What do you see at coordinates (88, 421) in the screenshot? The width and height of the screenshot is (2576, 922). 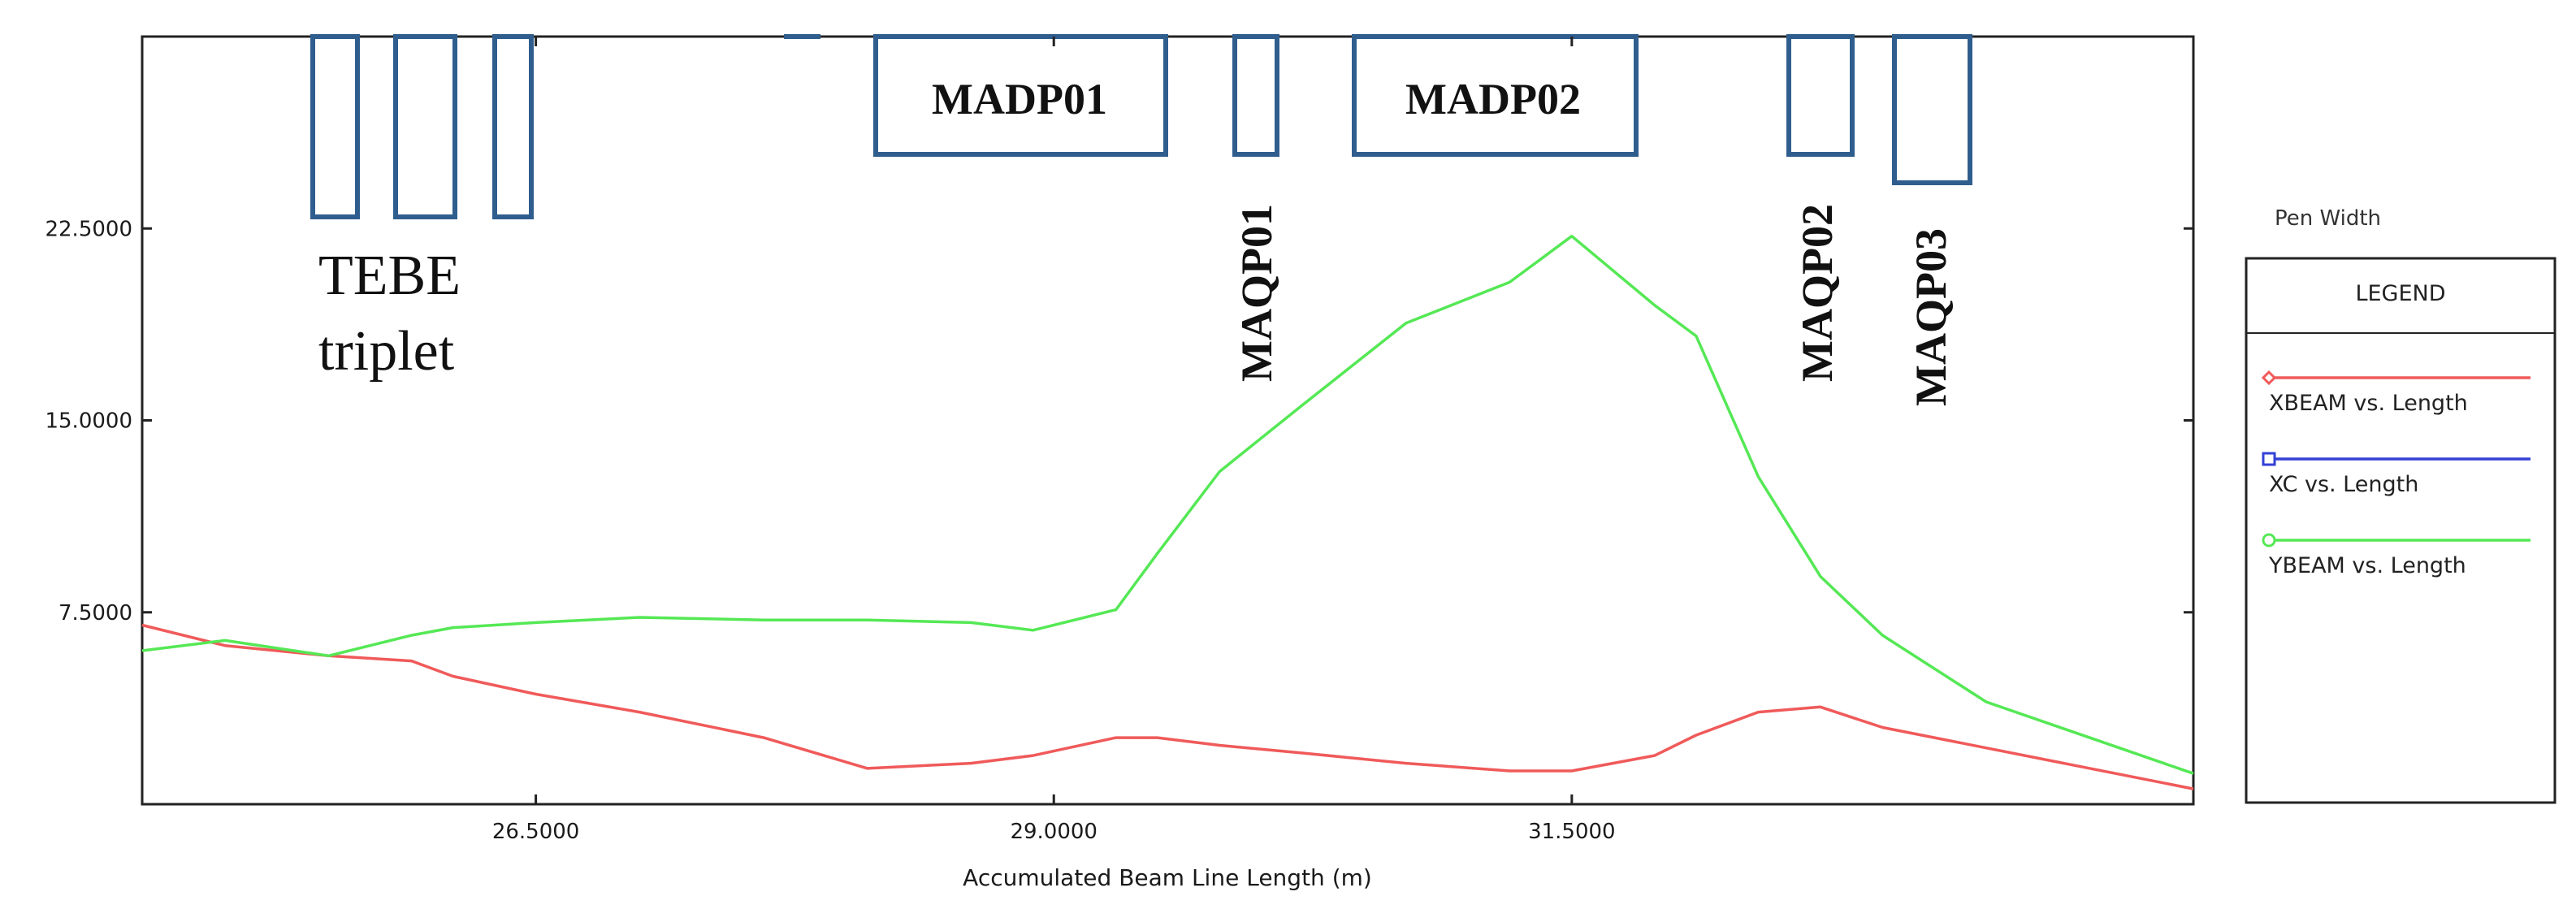 I see `y-tick-label: 15.0000` at bounding box center [88, 421].